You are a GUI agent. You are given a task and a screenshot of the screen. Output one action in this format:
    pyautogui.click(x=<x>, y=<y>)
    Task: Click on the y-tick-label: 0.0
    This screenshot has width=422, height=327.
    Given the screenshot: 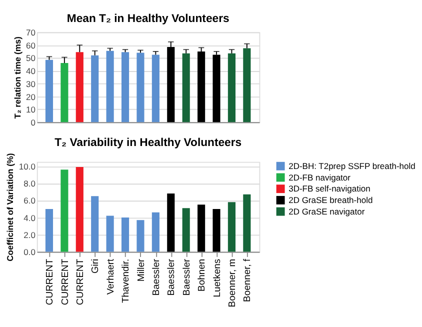 What is the action you would take?
    pyautogui.click(x=30, y=252)
    